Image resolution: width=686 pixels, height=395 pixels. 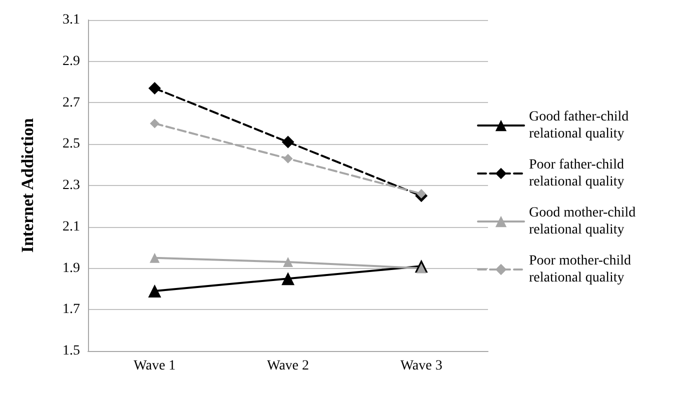 What do you see at coordinates (288, 366) in the screenshot?
I see `x-tick-label: Wave 2` at bounding box center [288, 366].